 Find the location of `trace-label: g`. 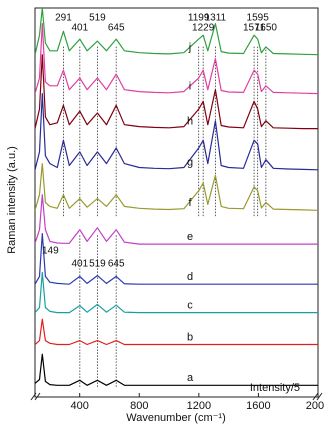

trace-label: g is located at coordinates (190, 163).